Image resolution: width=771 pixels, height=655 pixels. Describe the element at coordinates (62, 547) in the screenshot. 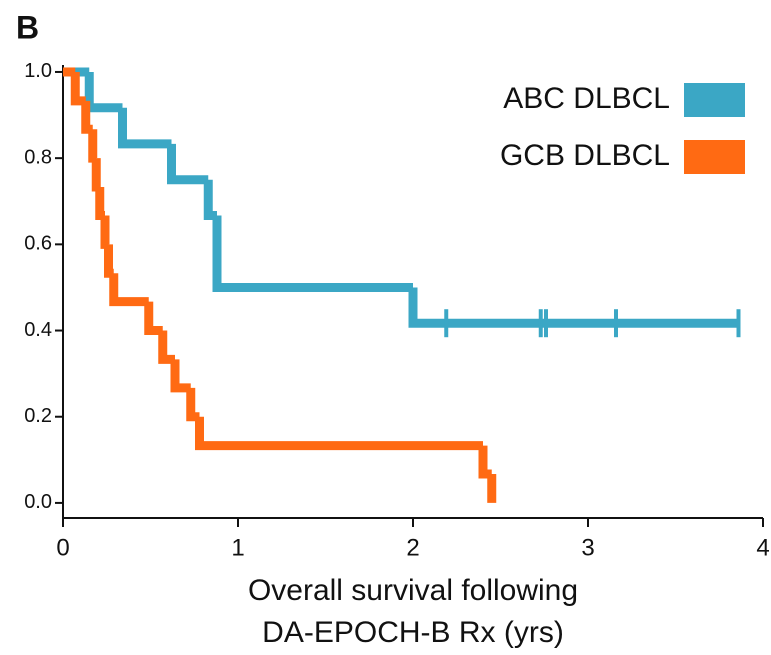

I see `x-tick-label: 0` at that location.